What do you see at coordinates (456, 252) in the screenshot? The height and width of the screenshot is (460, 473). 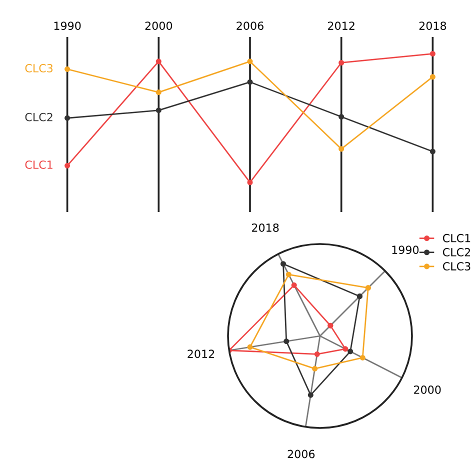 I see `legend-label: CLC2` at bounding box center [456, 252].